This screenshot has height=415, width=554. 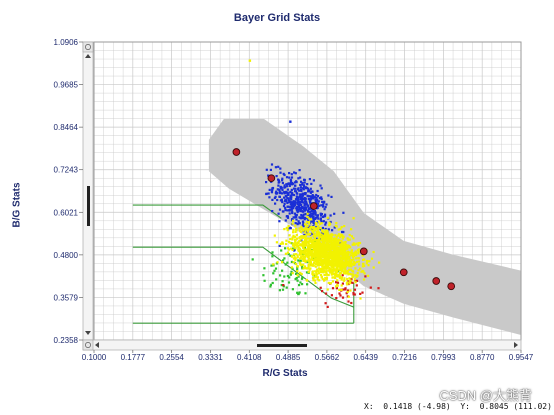 I want to click on outline-regions, so click(x=243, y=264).